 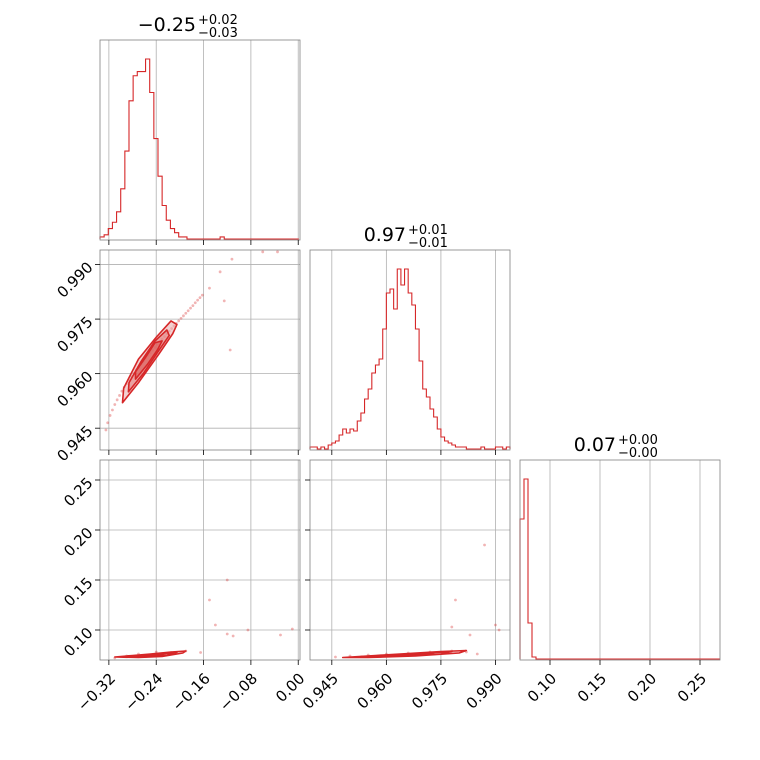 What do you see at coordinates (78, 542) in the screenshot?
I see `y-tick-label: 0.20` at bounding box center [78, 542].